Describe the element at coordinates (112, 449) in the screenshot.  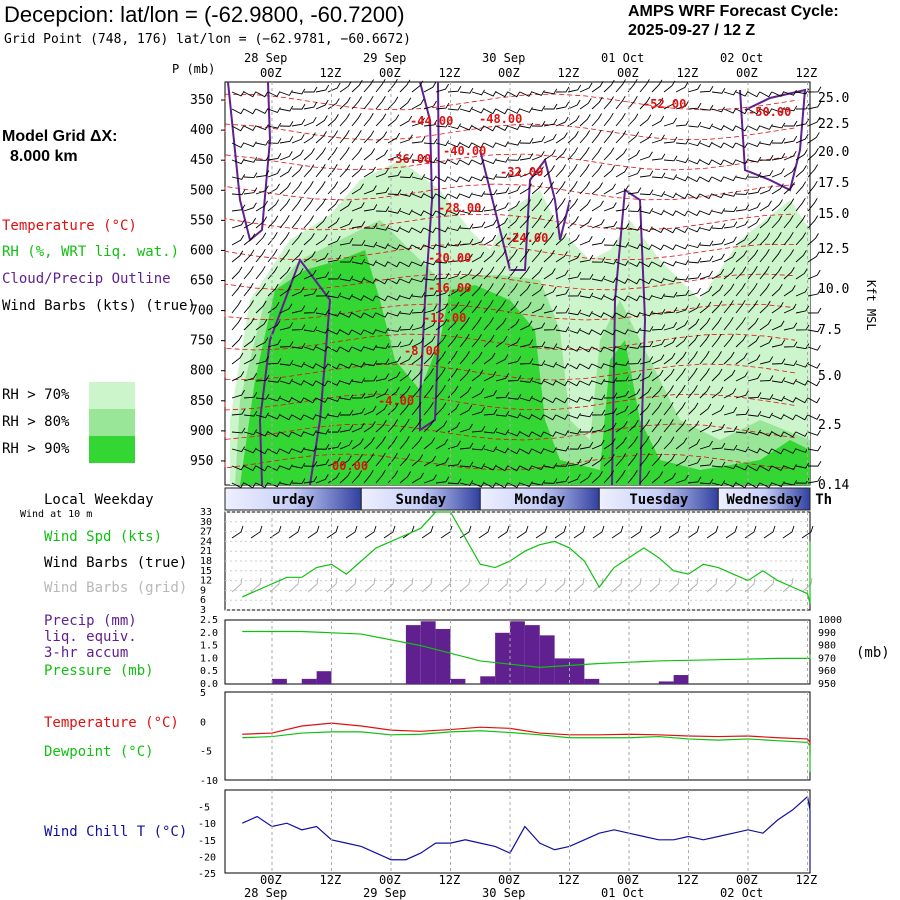
I see `rh-90-swatch` at that location.